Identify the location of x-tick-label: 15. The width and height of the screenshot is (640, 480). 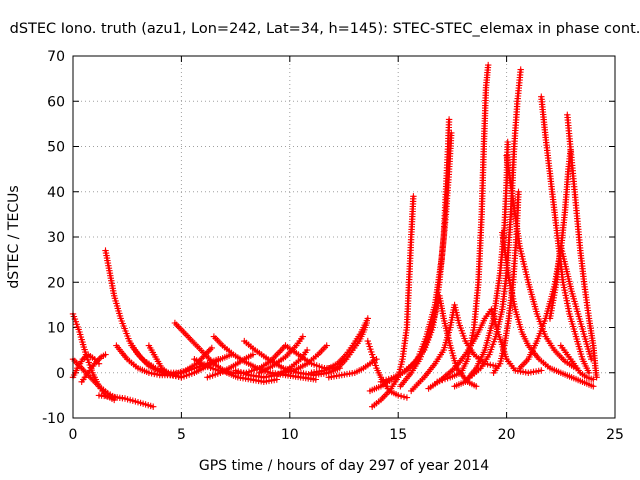
(398, 435).